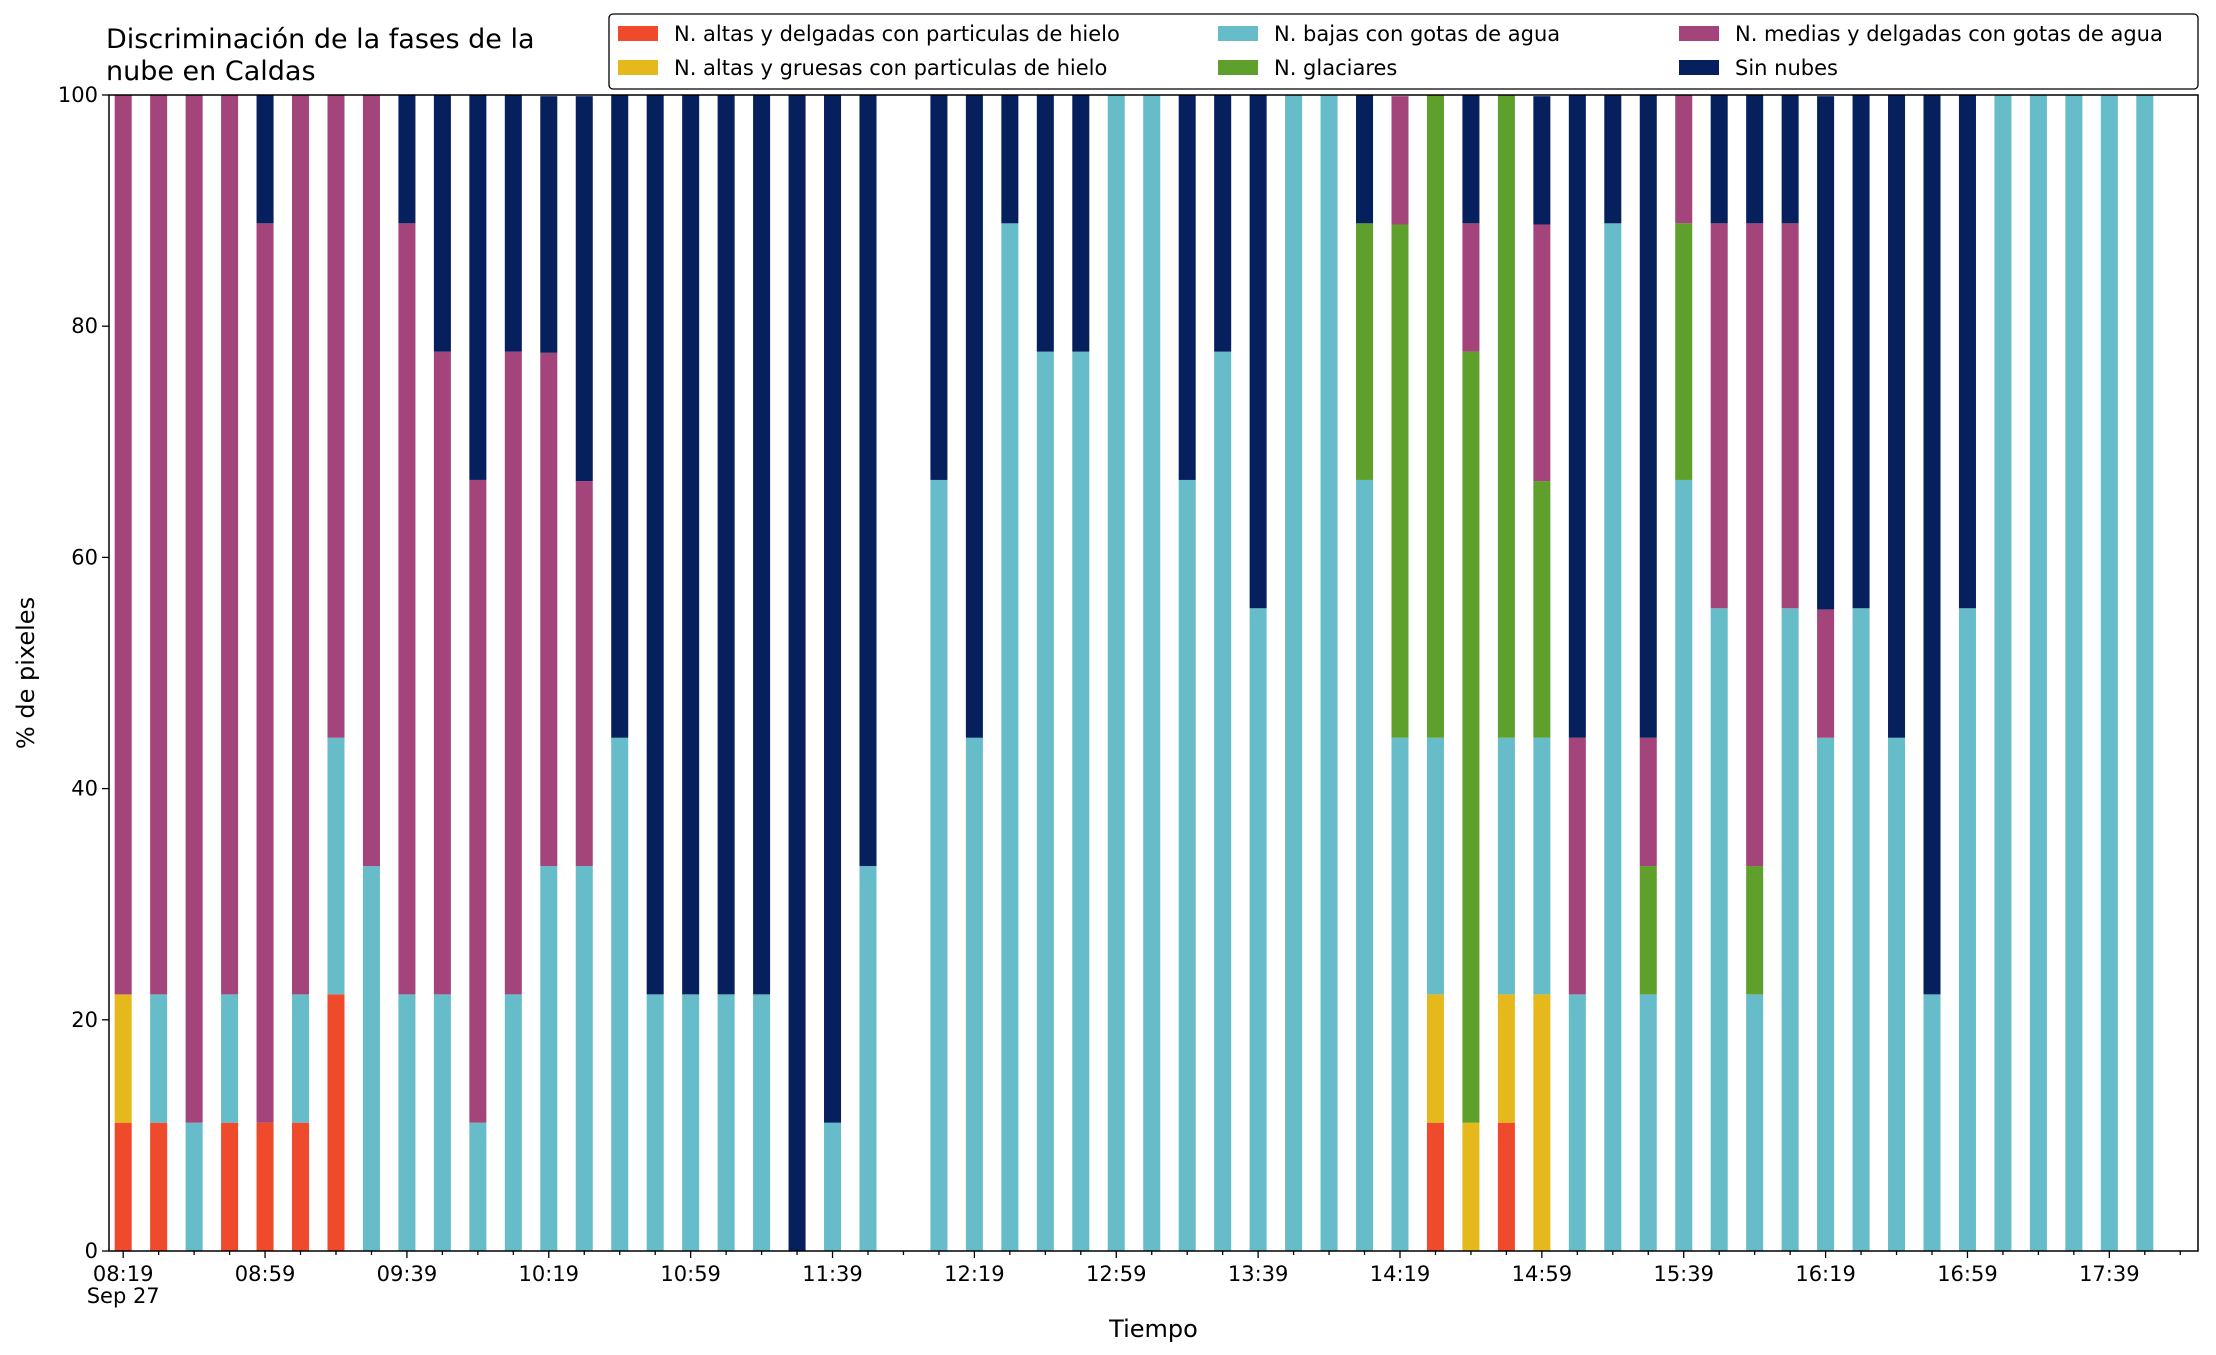  Describe the element at coordinates (2109, 1274) in the screenshot. I see `x-tick-label: 17:39` at that location.